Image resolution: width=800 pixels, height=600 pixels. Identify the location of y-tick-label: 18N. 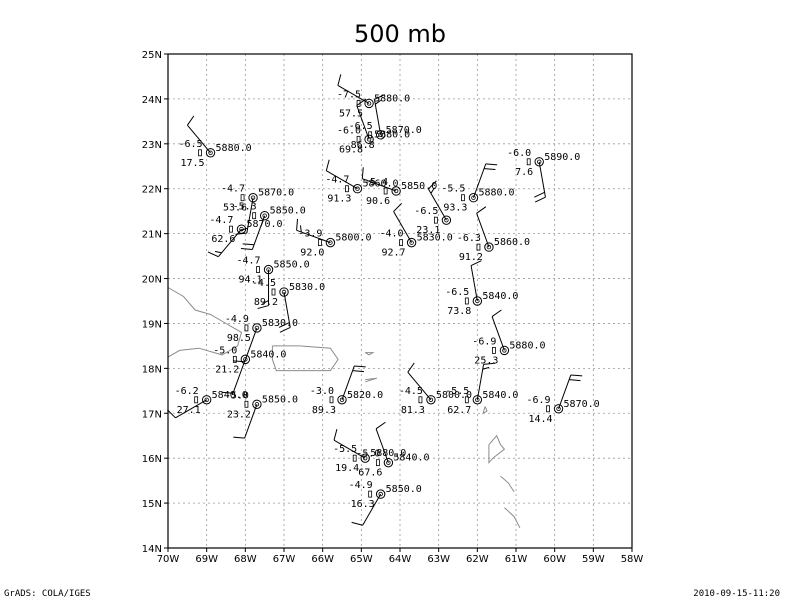
(152, 369).